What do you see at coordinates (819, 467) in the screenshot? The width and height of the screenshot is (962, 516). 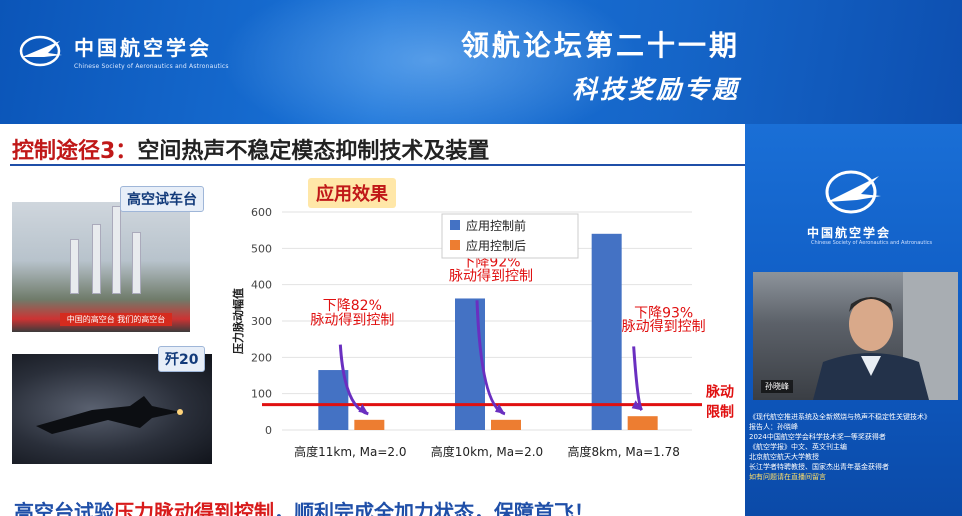 I see `info-line: 长江学者特聘教授、国家杰出青年基金获得者` at bounding box center [819, 467].